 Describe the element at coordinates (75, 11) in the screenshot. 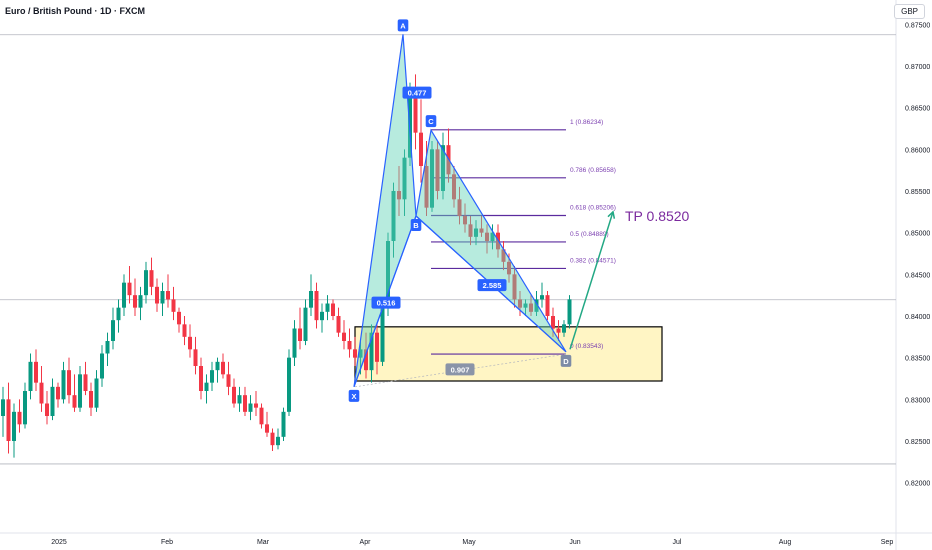

I see `symbol-title: Euro / British Pound · 1D · FXCM` at that location.